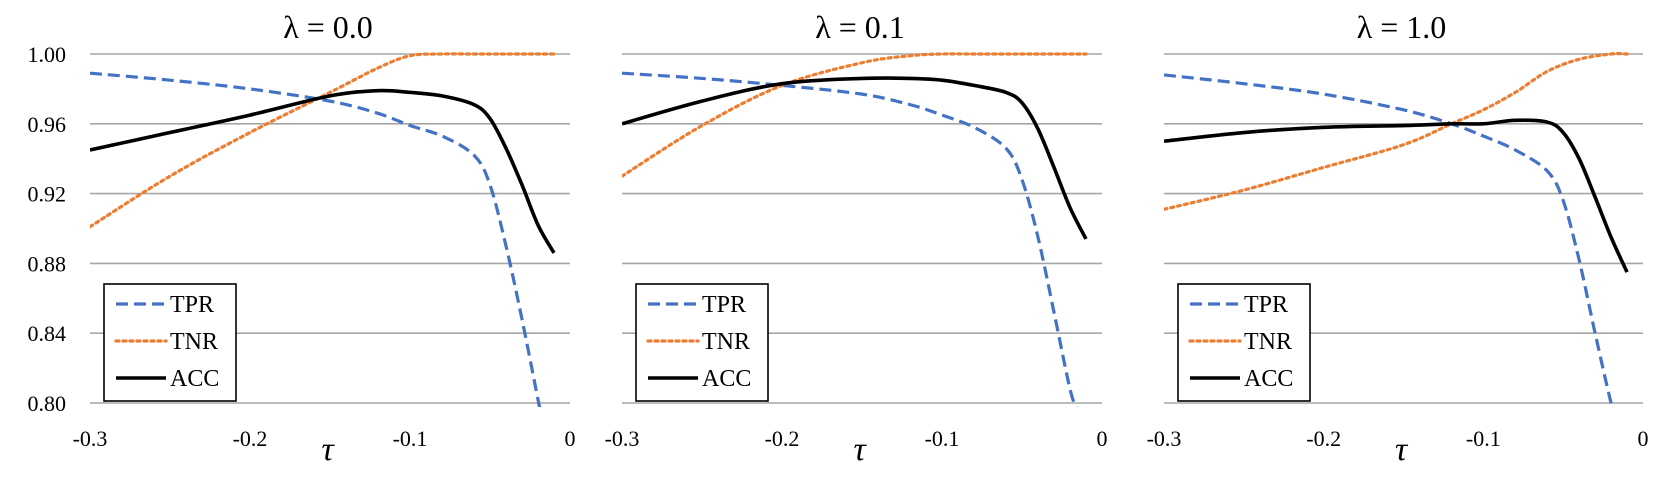  I want to click on y-tick-label: 0.88, so click(47, 263).